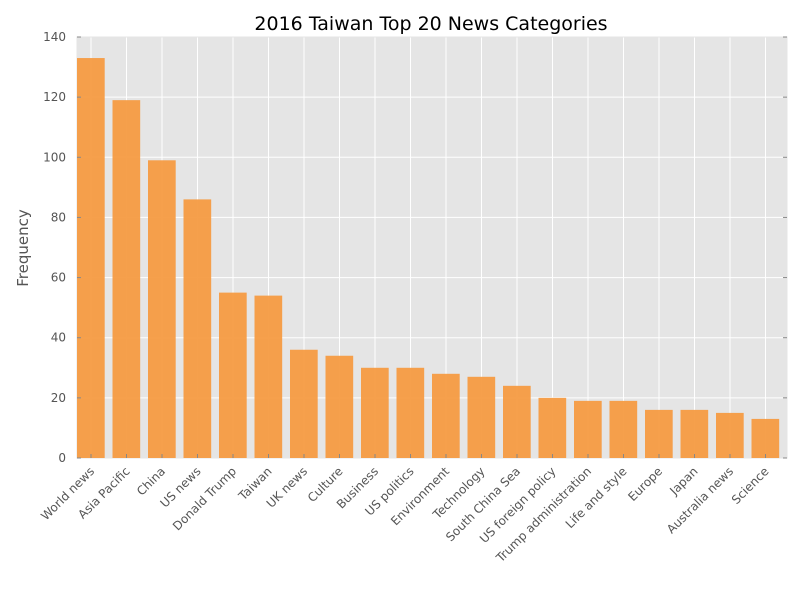  What do you see at coordinates (23, 248) in the screenshot?
I see `y-axis-label: Frequency` at bounding box center [23, 248].